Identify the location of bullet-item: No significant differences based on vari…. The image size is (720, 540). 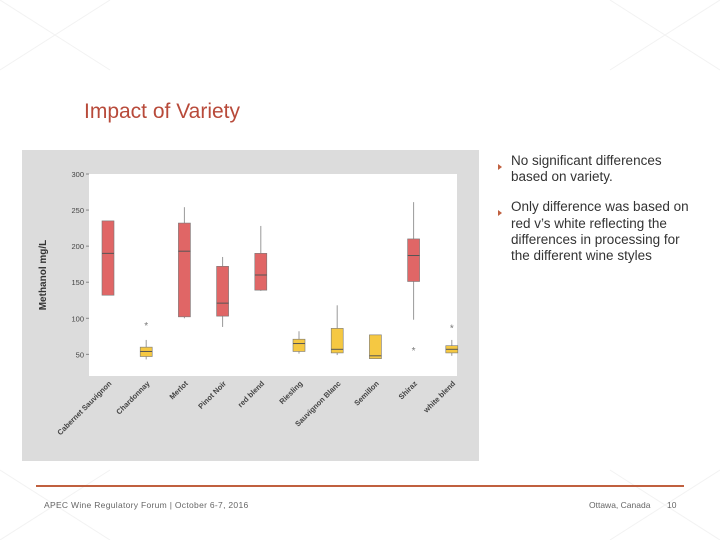
(598, 169).